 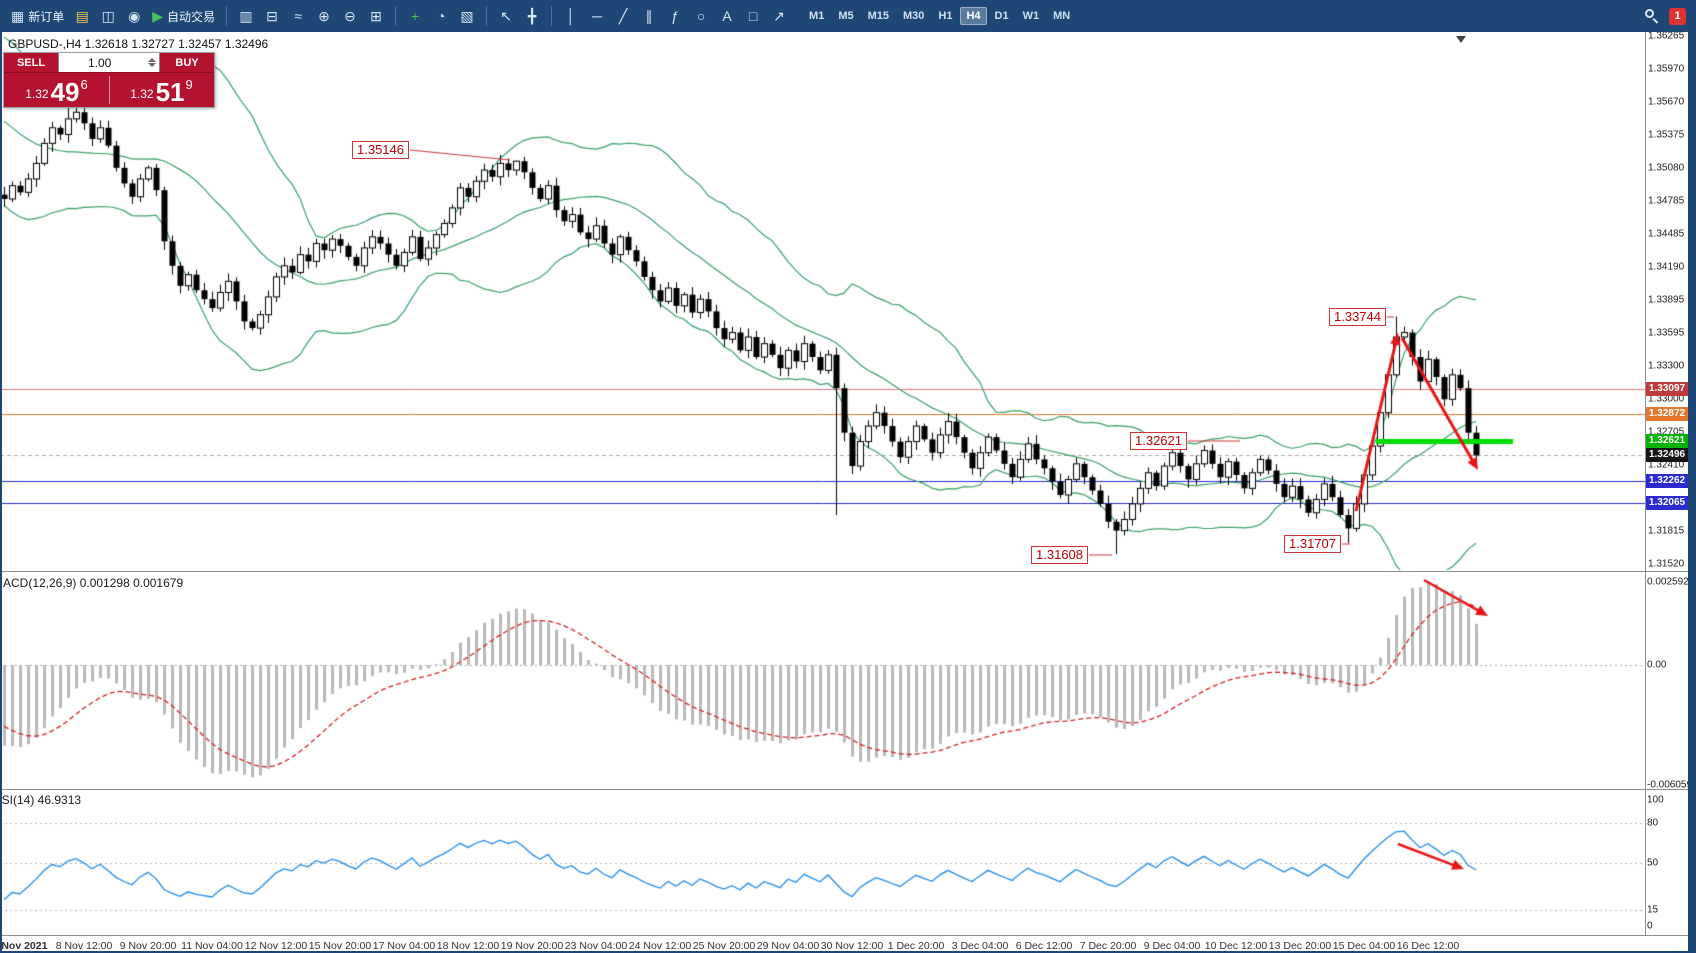 What do you see at coordinates (1667, 455) in the screenshot?
I see `price-tag-1.32496: 1.32496` at bounding box center [1667, 455].